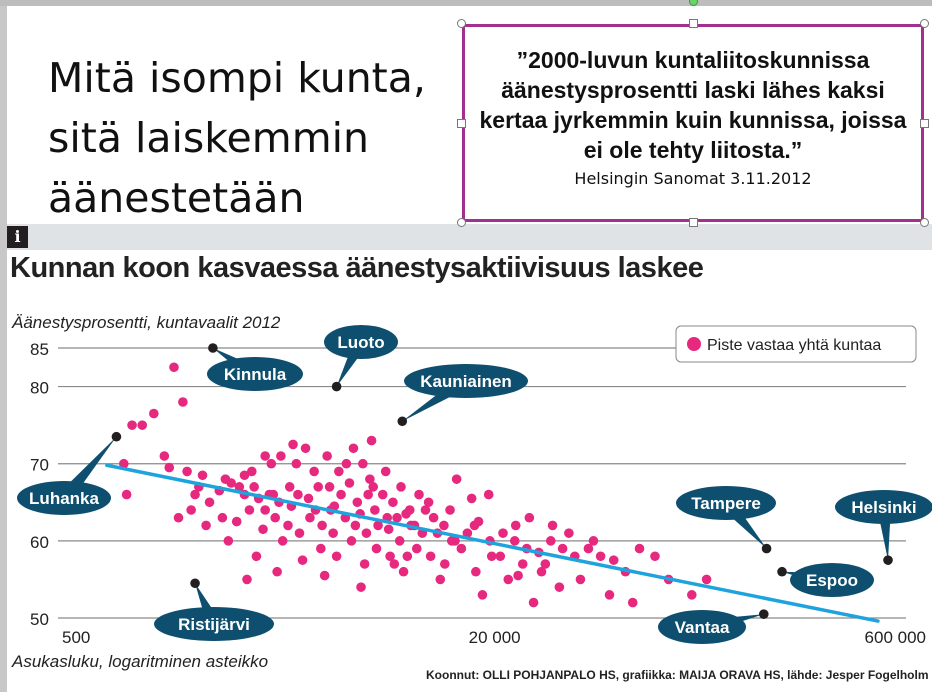 This screenshot has width=932, height=692. What do you see at coordinates (469, 237) in the screenshot?
I see `graphic-header-band` at bounding box center [469, 237].